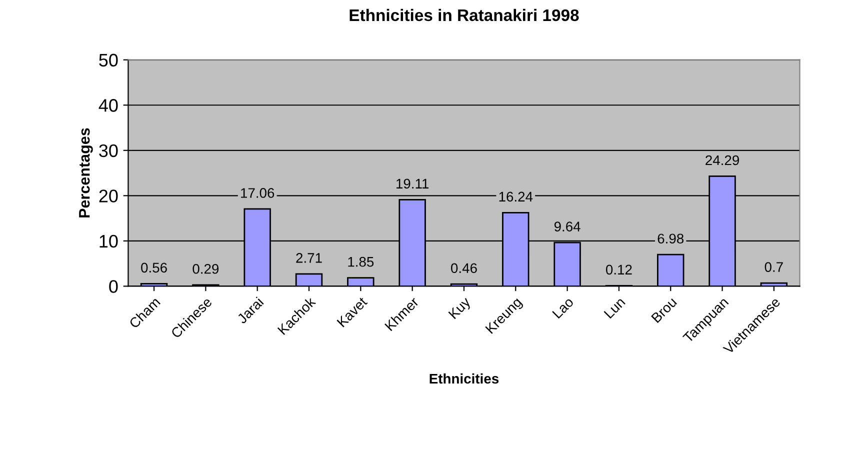 The height and width of the screenshot is (450, 849). What do you see at coordinates (461, 309) in the screenshot?
I see `x-tick-label: Kuy` at bounding box center [461, 309].